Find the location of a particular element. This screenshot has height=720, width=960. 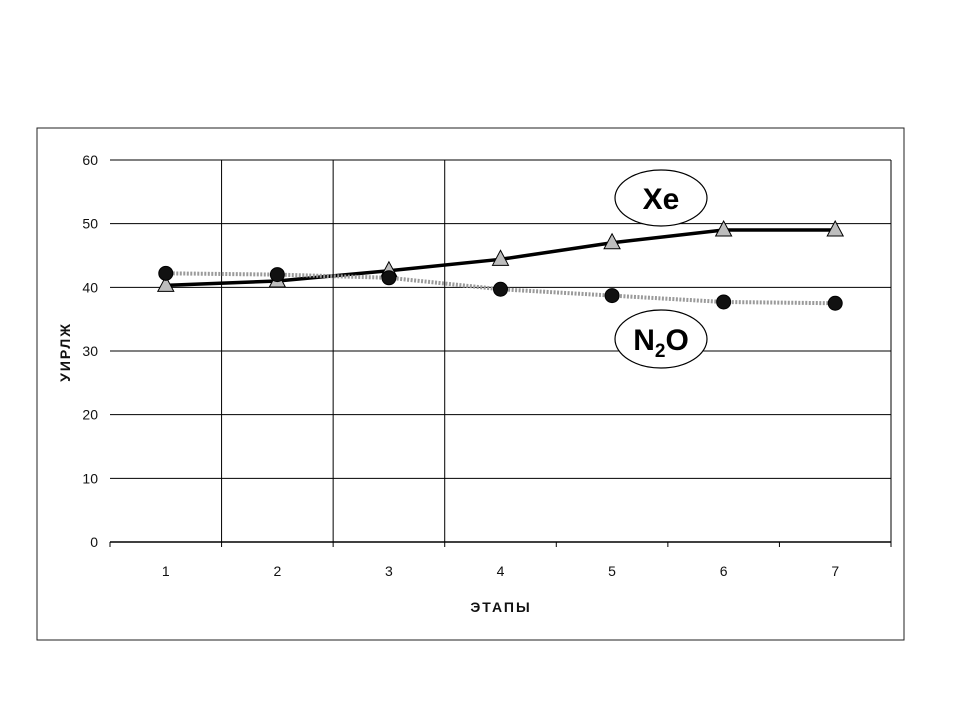

xe-tag-ellipse is located at coordinates (661, 198).